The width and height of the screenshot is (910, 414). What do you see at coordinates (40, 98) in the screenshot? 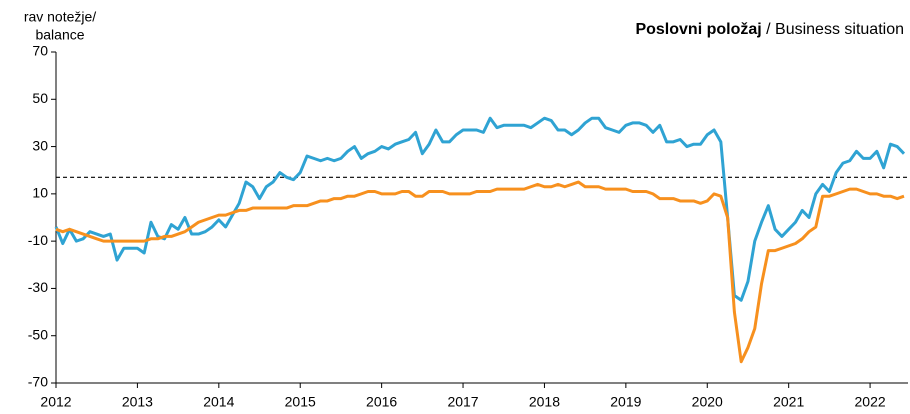
I see `y-tick-label: 50` at bounding box center [40, 98].